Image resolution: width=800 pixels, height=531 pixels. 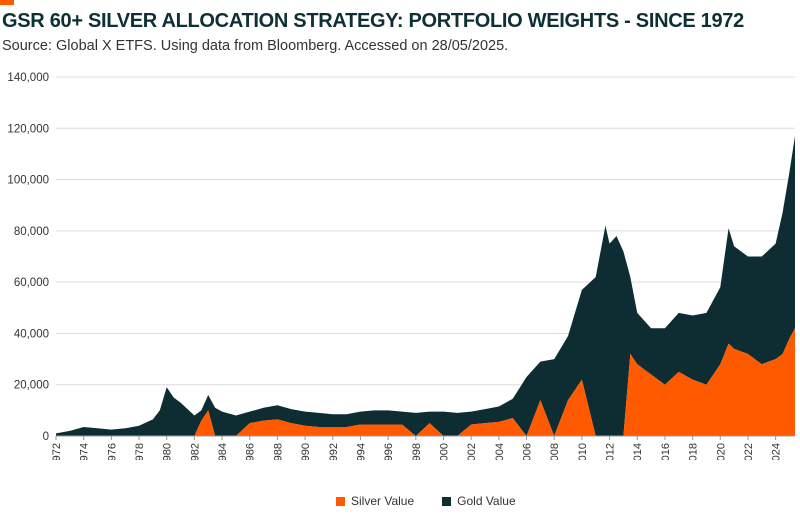 What do you see at coordinates (528, 451) in the screenshot?
I see `x-tick-label-2006: 2006` at bounding box center [528, 451].